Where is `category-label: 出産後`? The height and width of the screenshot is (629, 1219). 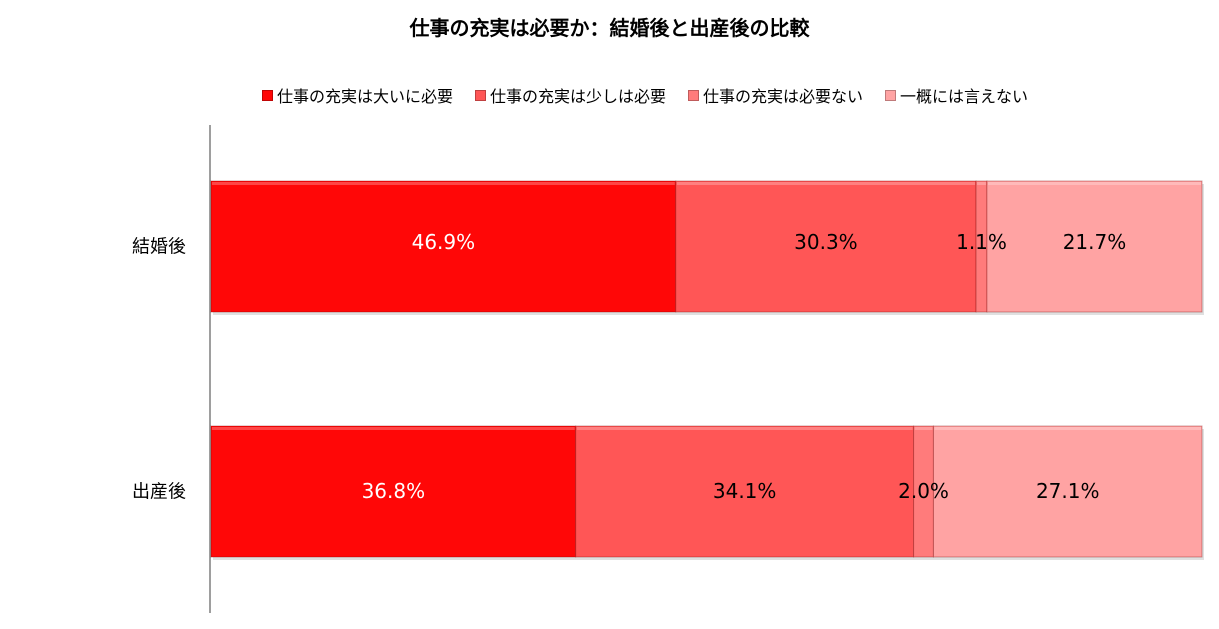
category-label: 出産後 is located at coordinates (159, 492).